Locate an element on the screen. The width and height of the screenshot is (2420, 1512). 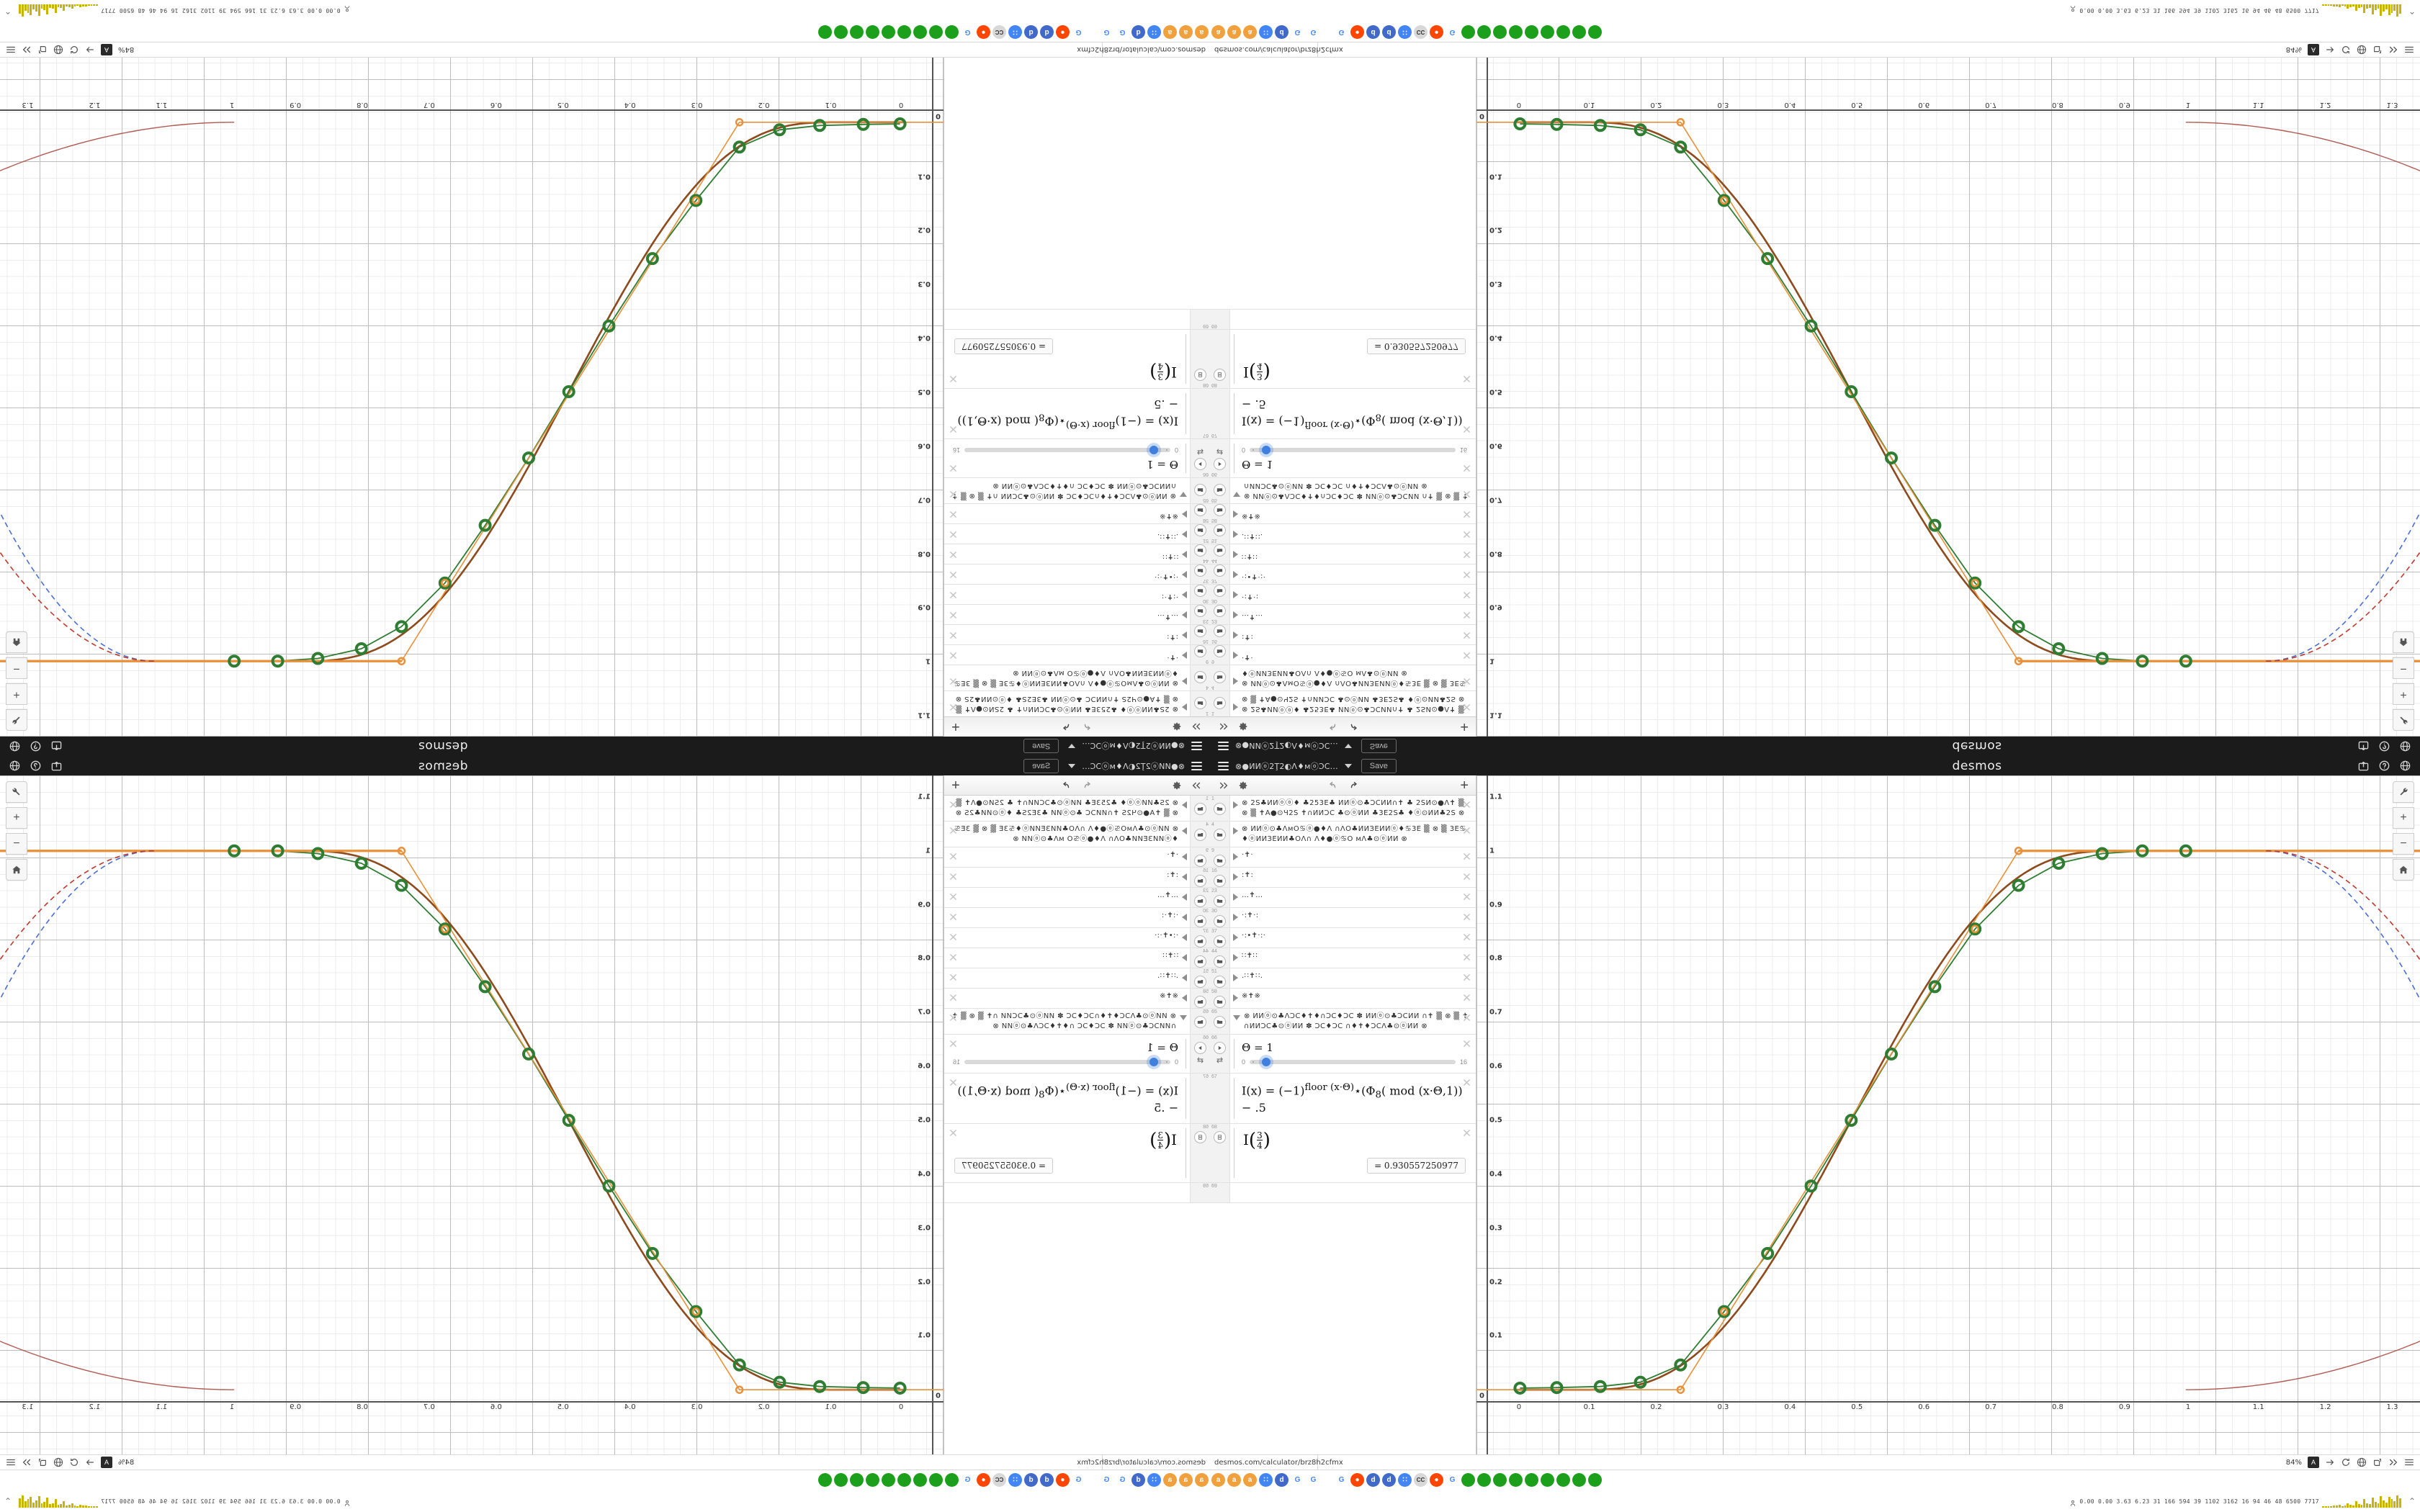
graph-settings-wrench-icon is located at coordinates (16, 720).